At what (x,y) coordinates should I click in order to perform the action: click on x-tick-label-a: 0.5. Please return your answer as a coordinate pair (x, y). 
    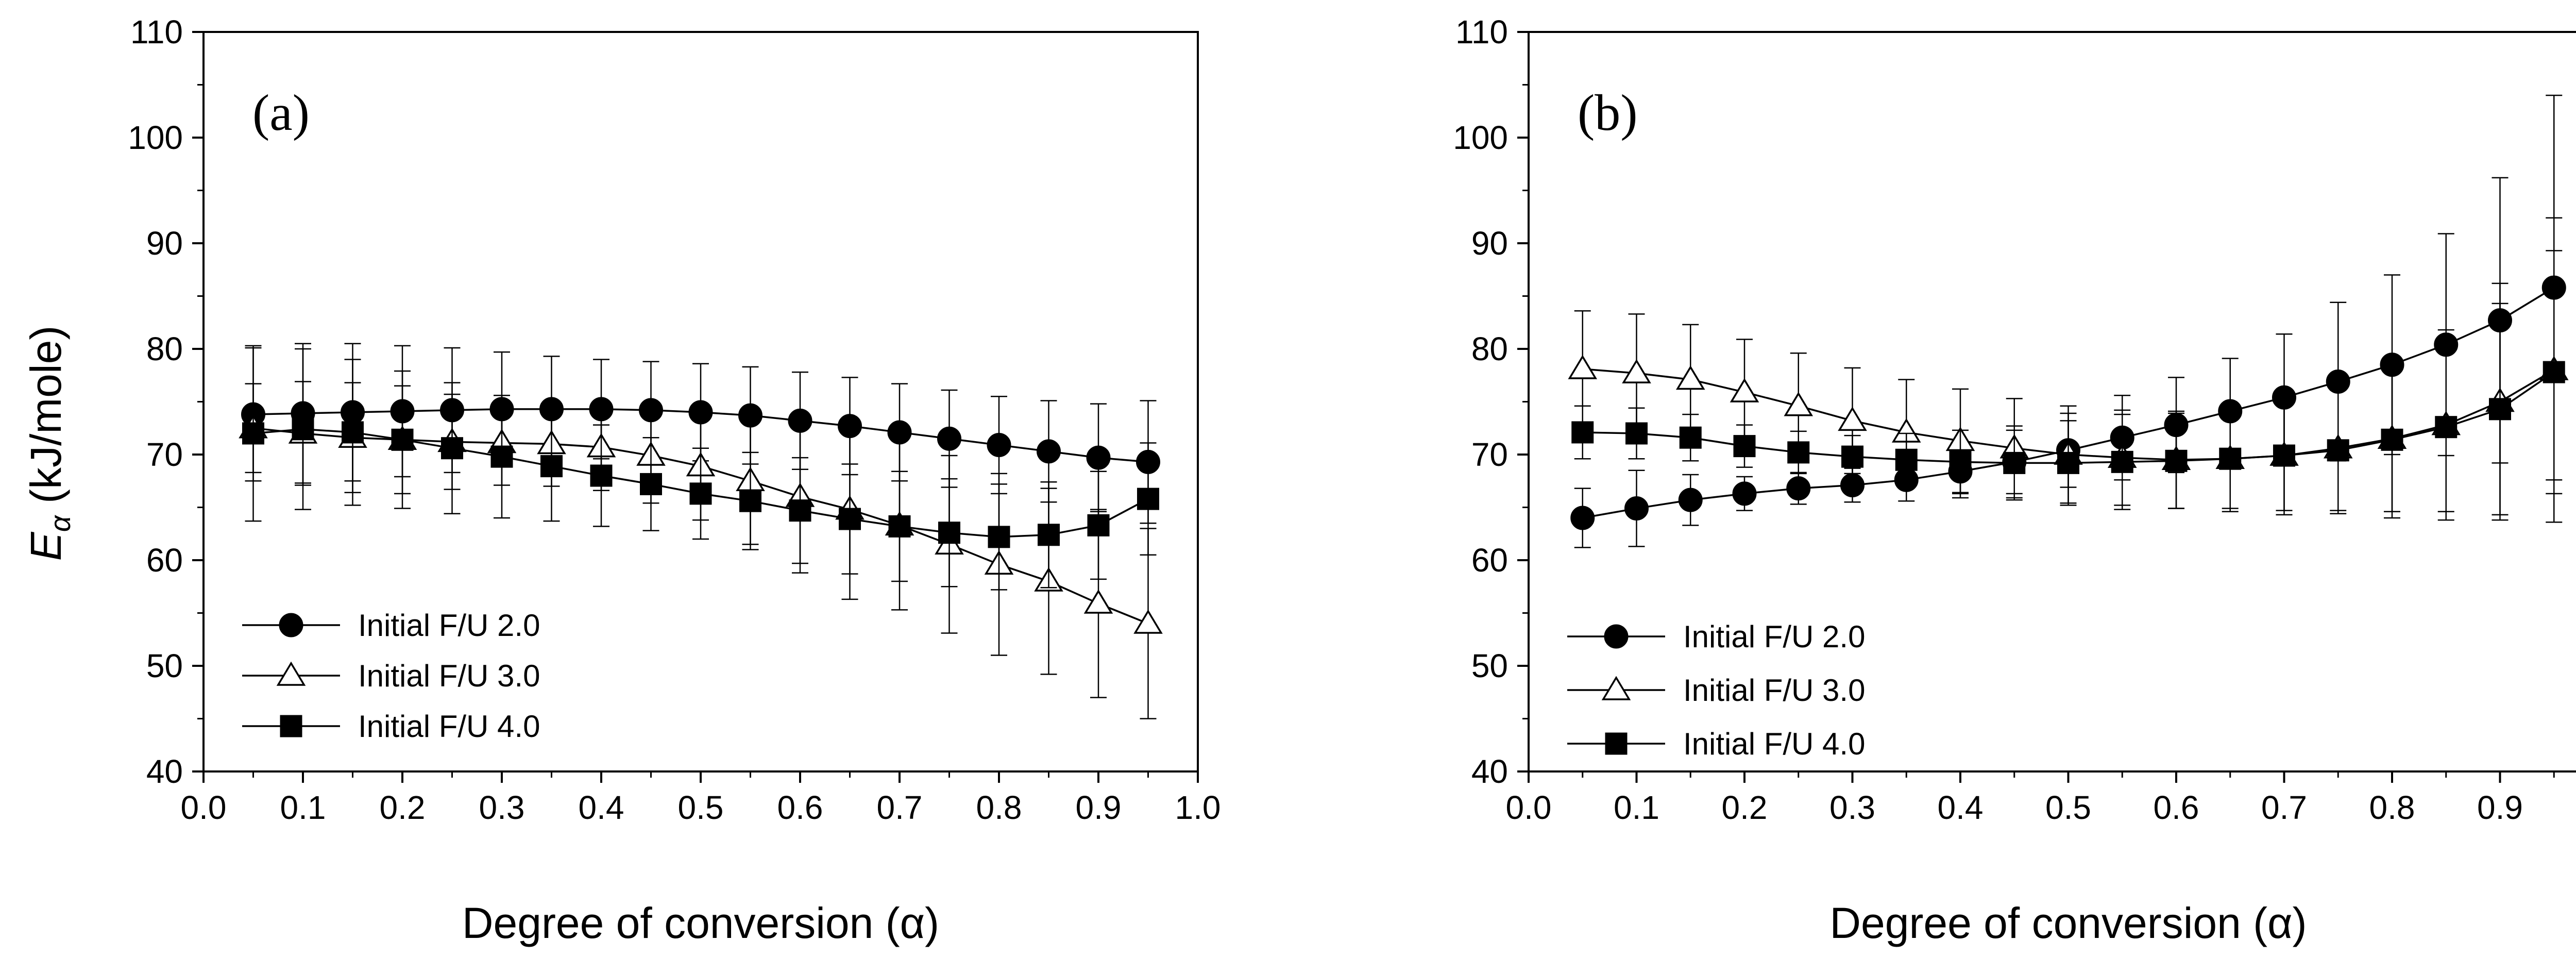
    Looking at the image, I should click on (701, 808).